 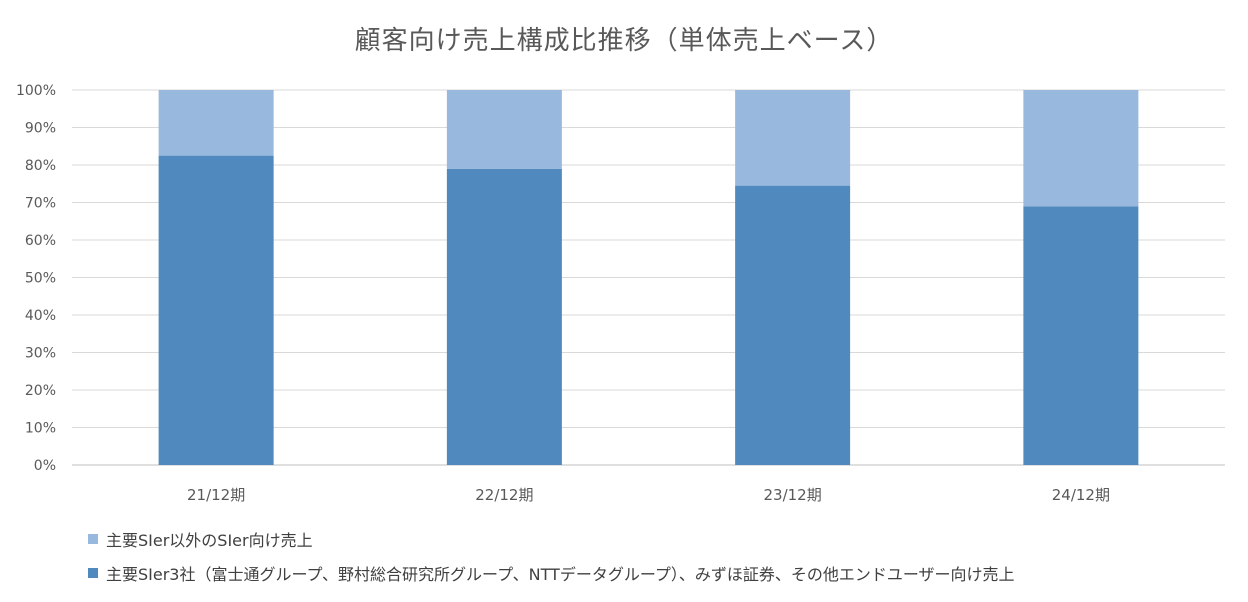 What do you see at coordinates (45, 466) in the screenshot?
I see `y-tick-label: 0%` at bounding box center [45, 466].